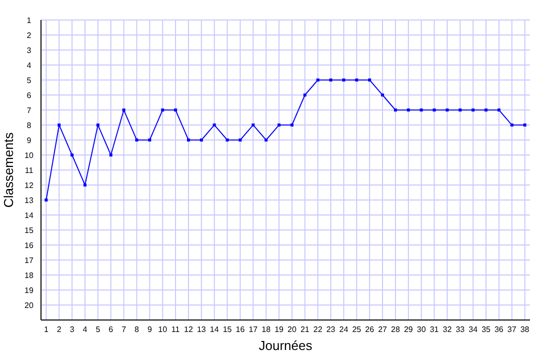 This screenshot has width=535, height=360. What do you see at coordinates (383, 329) in the screenshot?
I see `x-tick-label: 27` at bounding box center [383, 329].